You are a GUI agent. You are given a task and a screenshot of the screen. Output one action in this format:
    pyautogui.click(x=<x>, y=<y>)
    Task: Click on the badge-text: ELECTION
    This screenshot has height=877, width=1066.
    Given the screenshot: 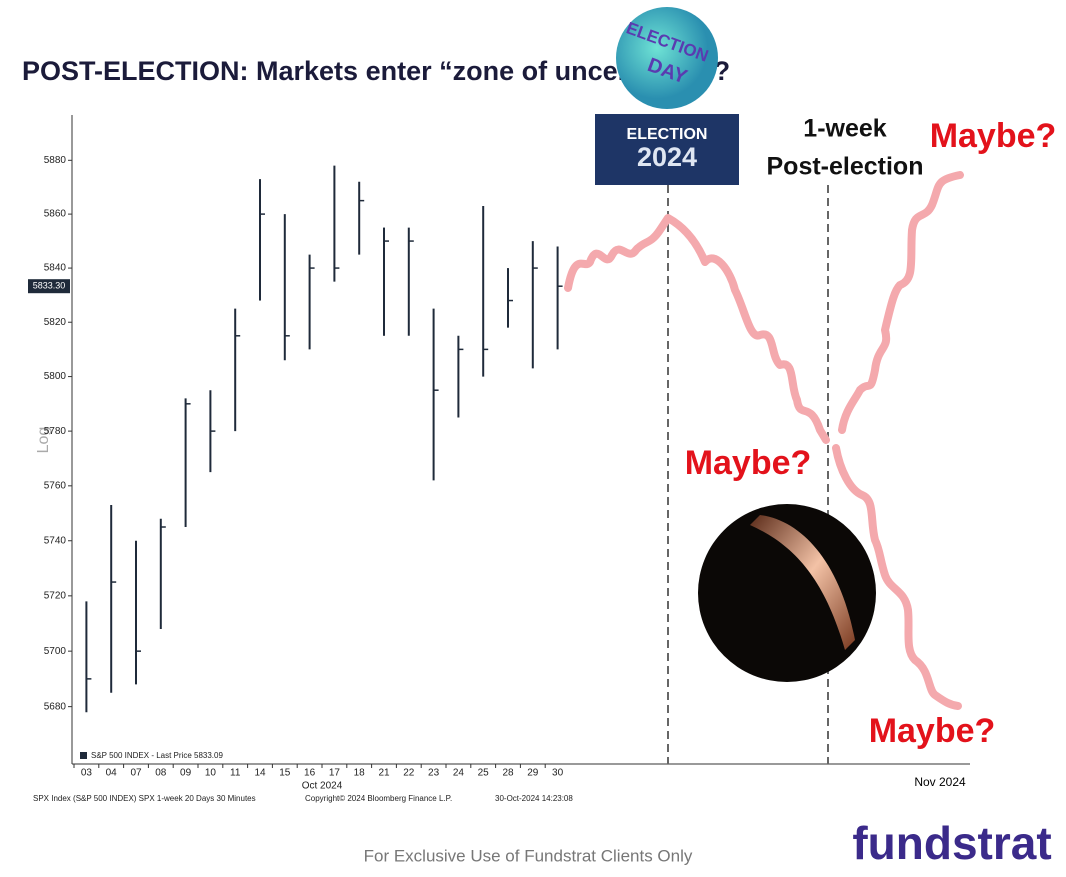 What is the action you would take?
    pyautogui.click(x=667, y=134)
    